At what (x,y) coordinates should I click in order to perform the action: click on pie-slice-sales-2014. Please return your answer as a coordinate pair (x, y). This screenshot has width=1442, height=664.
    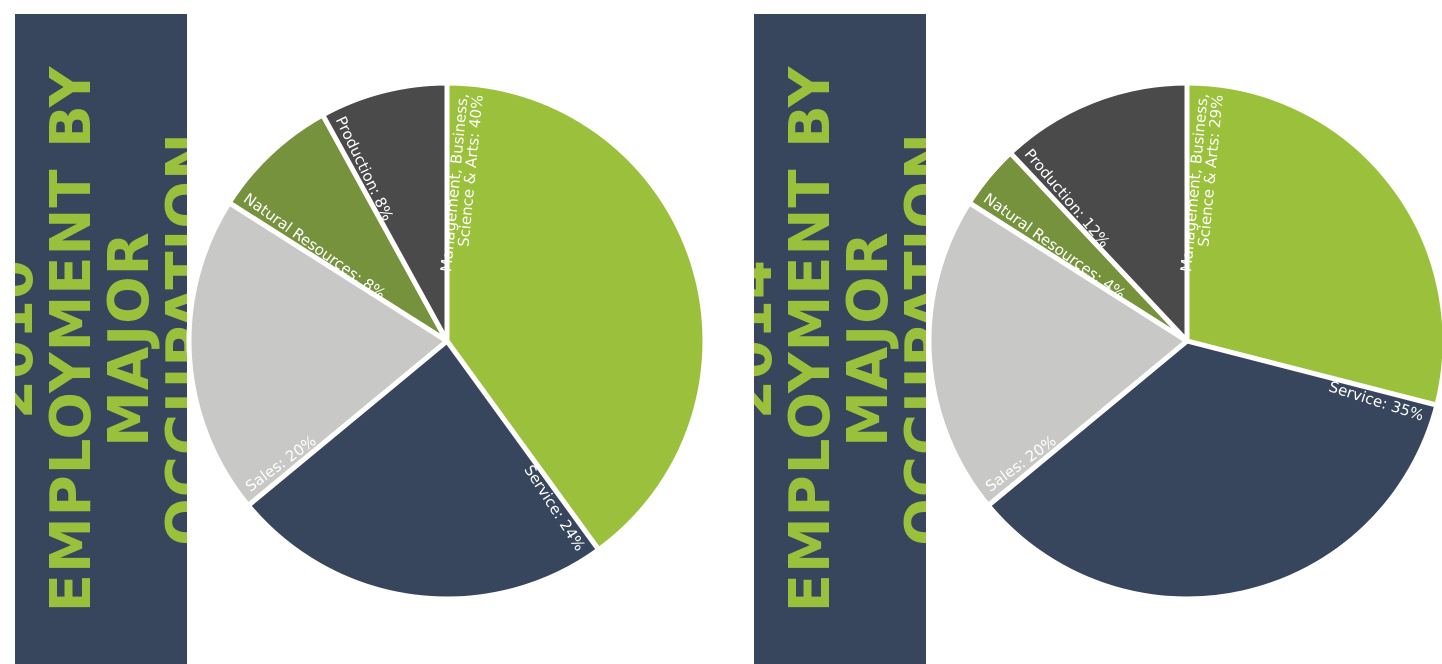
    Looking at the image, I should click on (1058, 354).